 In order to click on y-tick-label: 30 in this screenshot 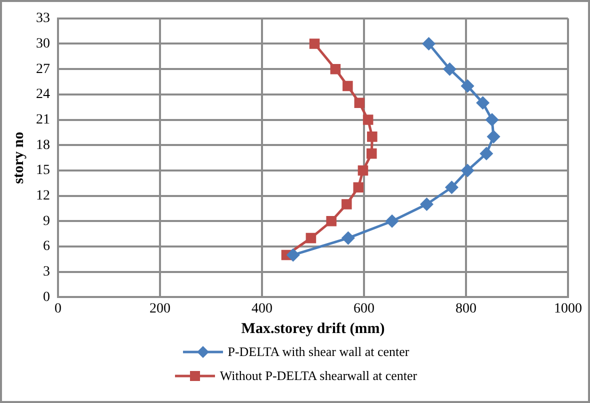, I will do `click(43, 44)`.